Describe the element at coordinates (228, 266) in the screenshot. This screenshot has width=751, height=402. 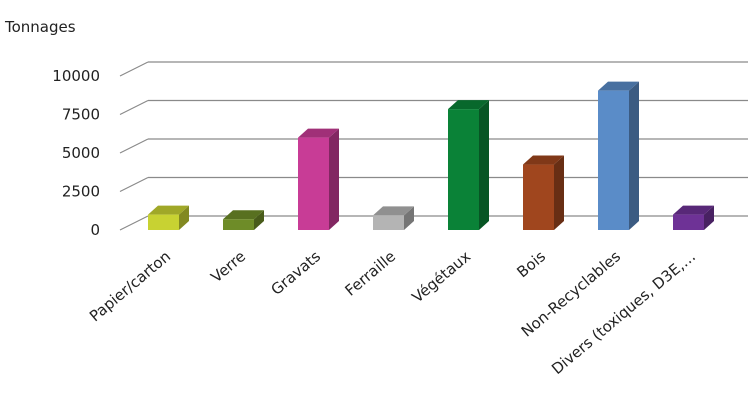
I see `x-tick-label: Verre` at that location.